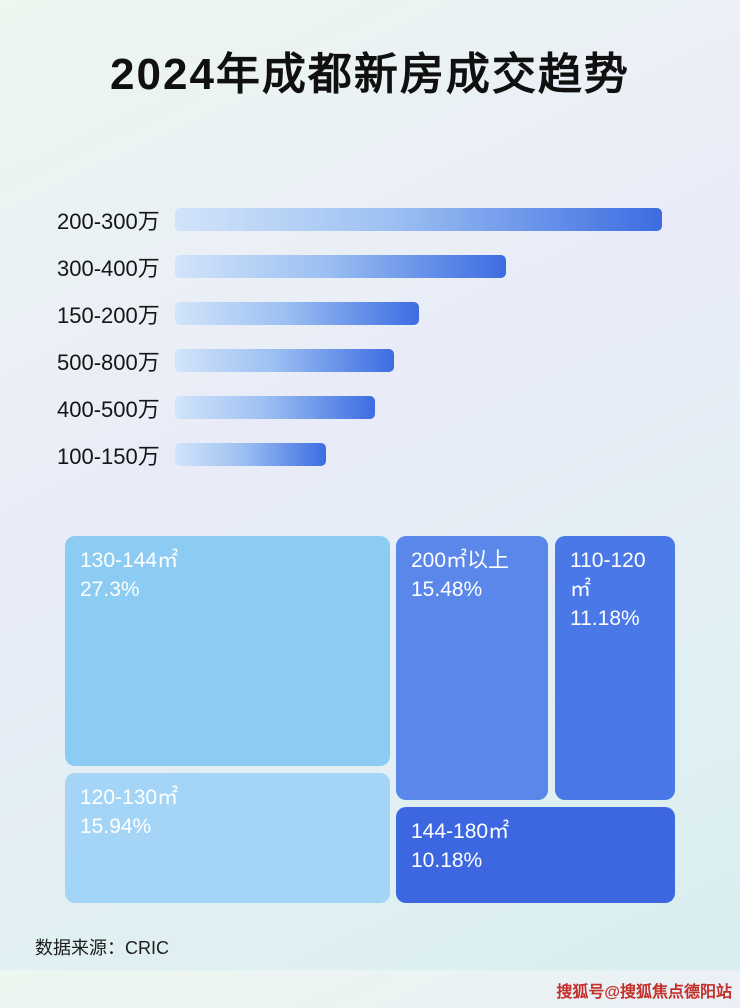 The image size is (740, 1008). Describe the element at coordinates (108, 409) in the screenshot. I see `bar-category-label: 400-500万` at that location.